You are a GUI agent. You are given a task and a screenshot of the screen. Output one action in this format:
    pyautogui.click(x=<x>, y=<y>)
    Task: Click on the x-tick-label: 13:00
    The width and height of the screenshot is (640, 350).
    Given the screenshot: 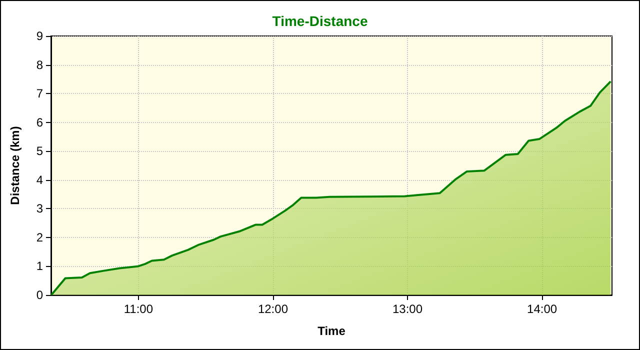 What is the action you would take?
    pyautogui.click(x=407, y=309)
    